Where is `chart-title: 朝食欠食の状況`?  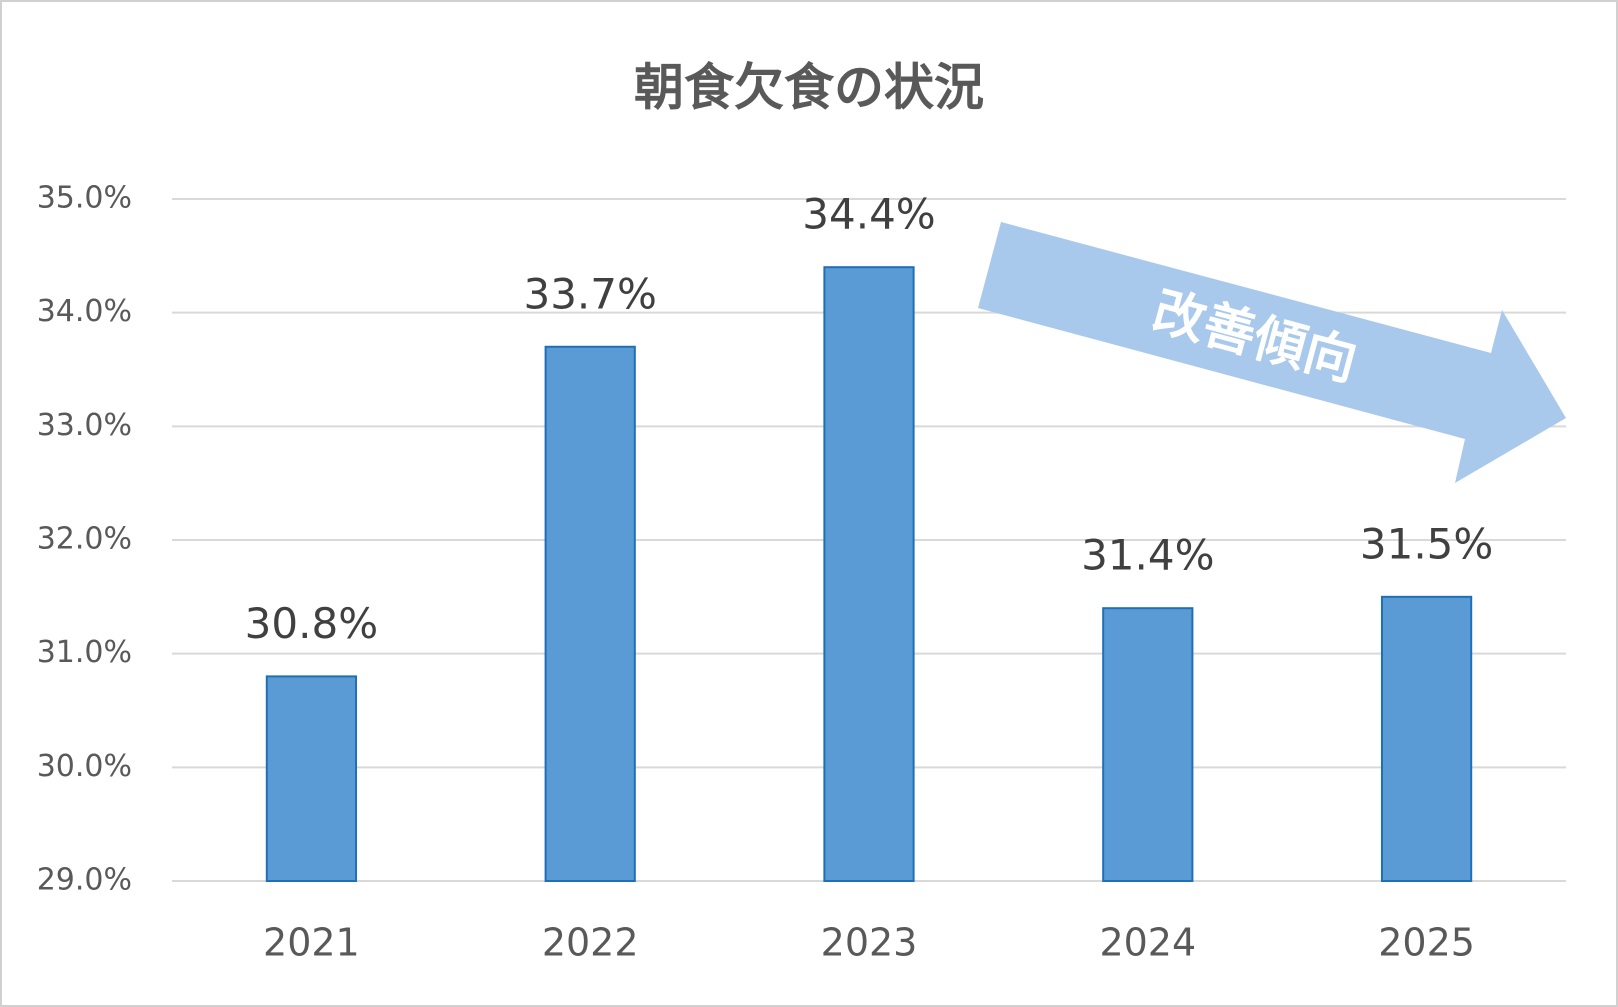
chart-title: 朝食欠食の状況 is located at coordinates (809, 88).